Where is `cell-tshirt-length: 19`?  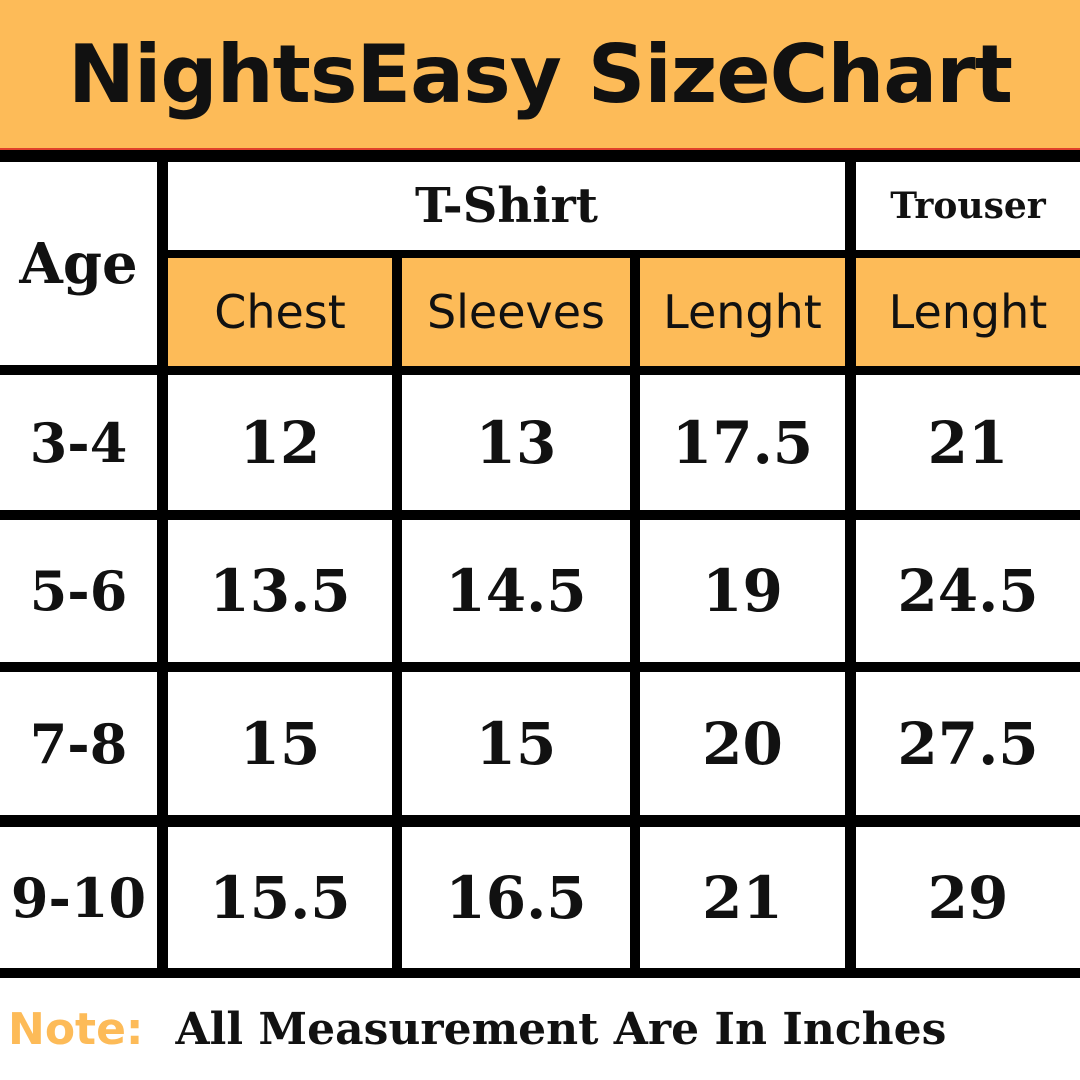
cell-tshirt-length: 19 is located at coordinates (742, 591).